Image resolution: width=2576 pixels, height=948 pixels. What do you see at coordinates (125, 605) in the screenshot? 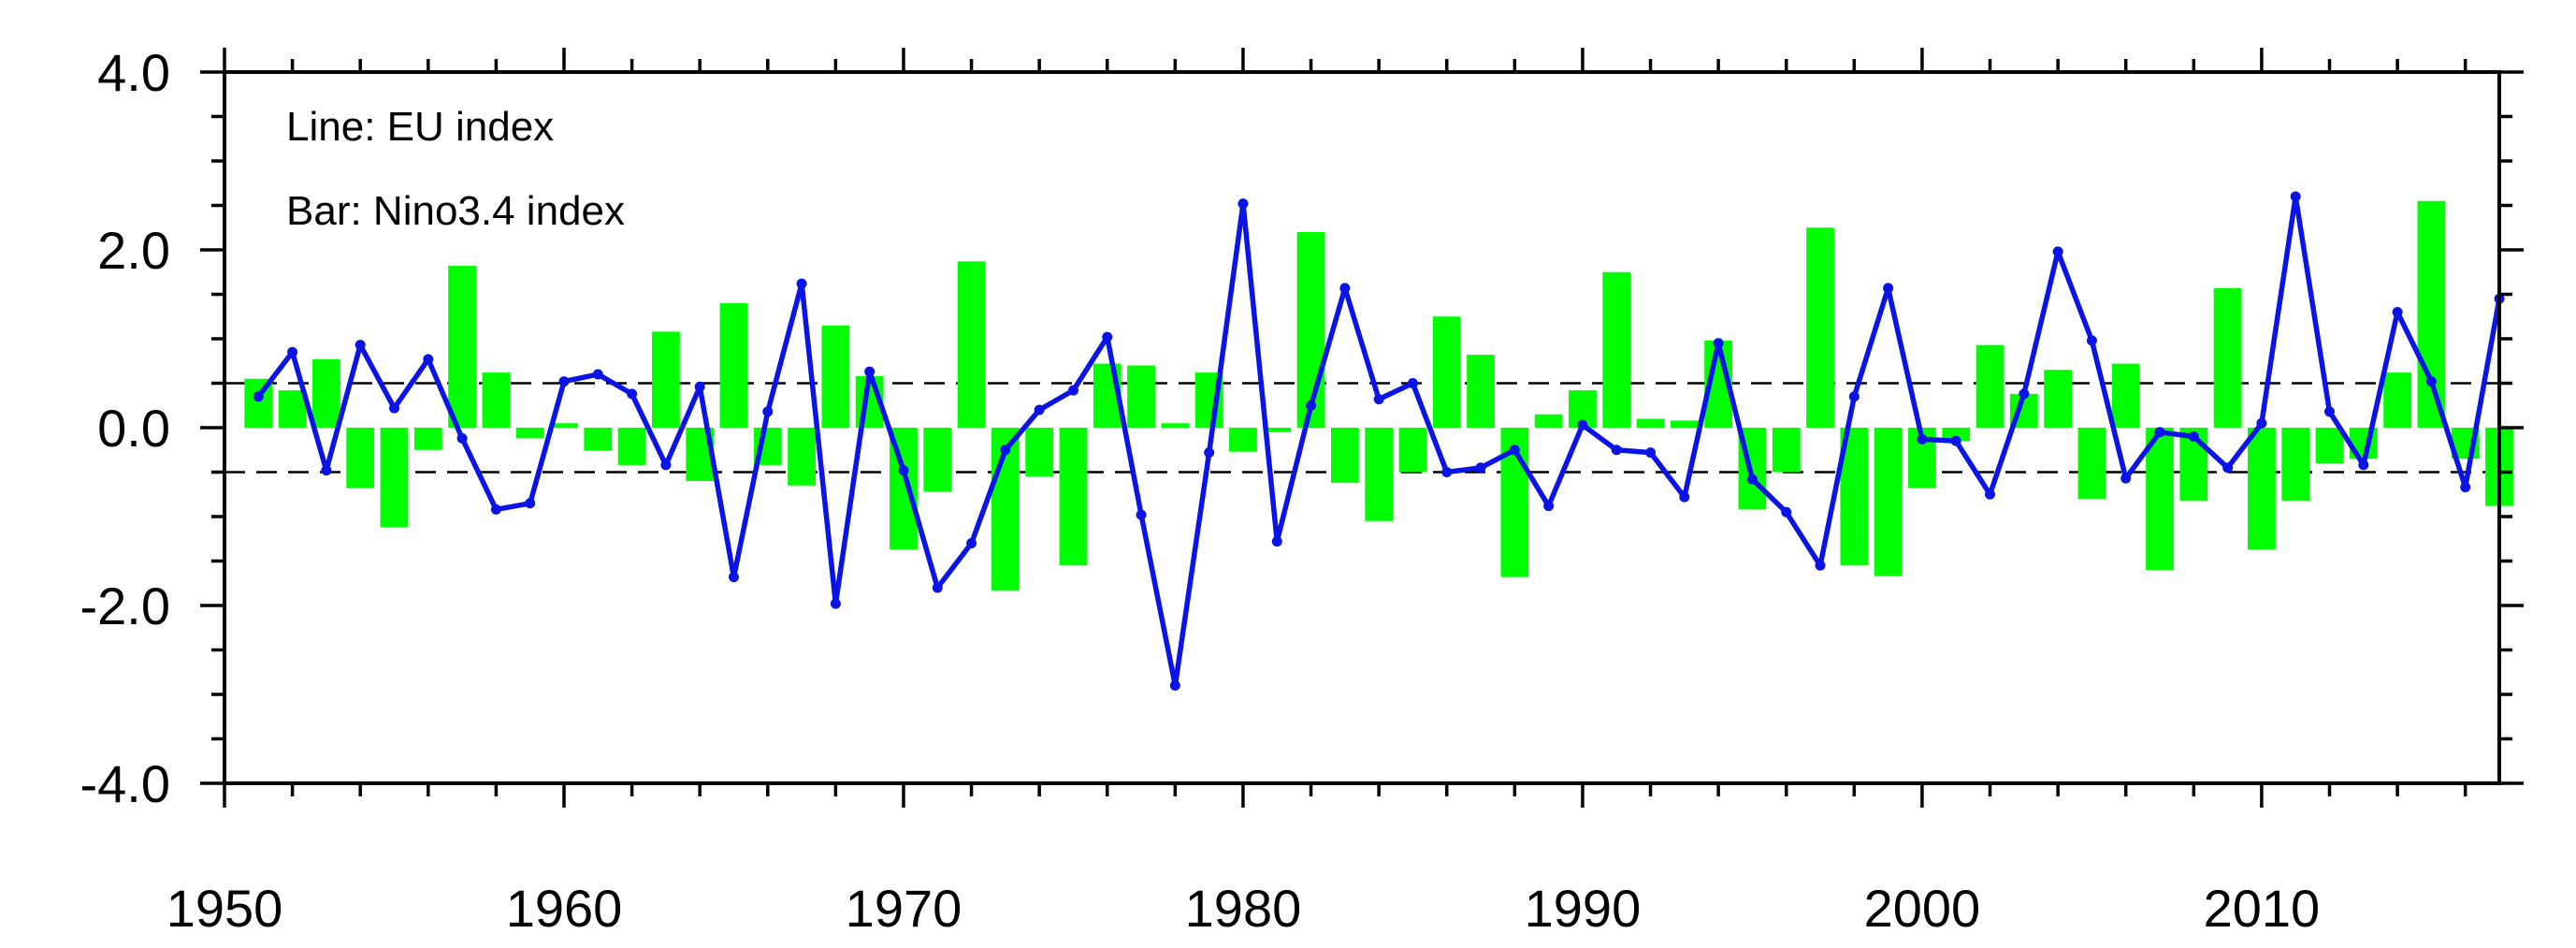
I see `y-tick-label: -2.0` at bounding box center [125, 605].